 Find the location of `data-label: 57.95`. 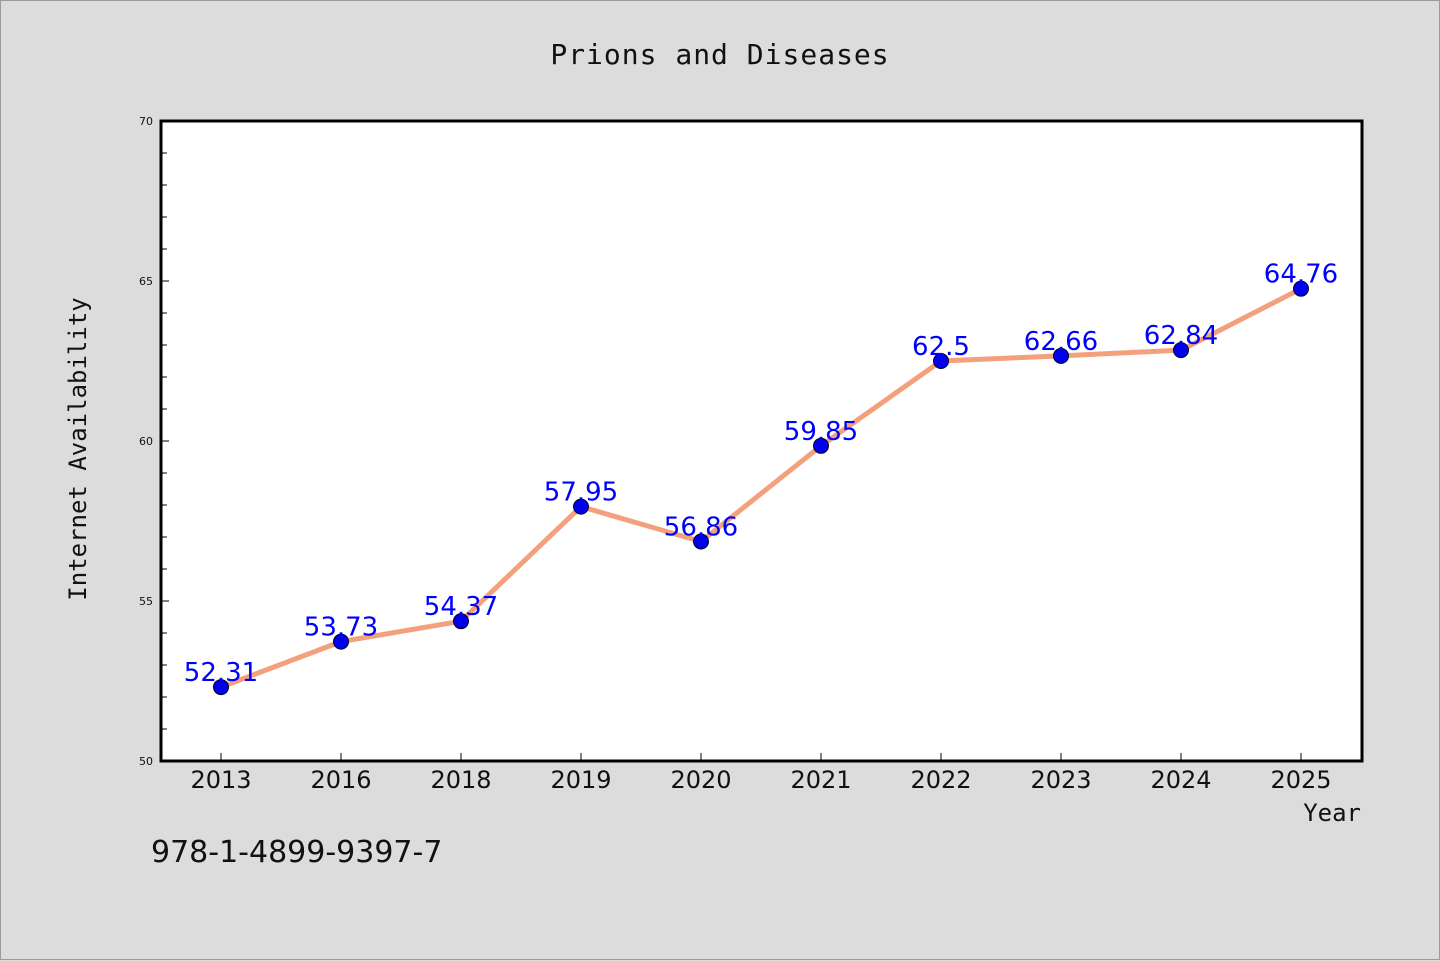

data-label: 57.95 is located at coordinates (581, 493).